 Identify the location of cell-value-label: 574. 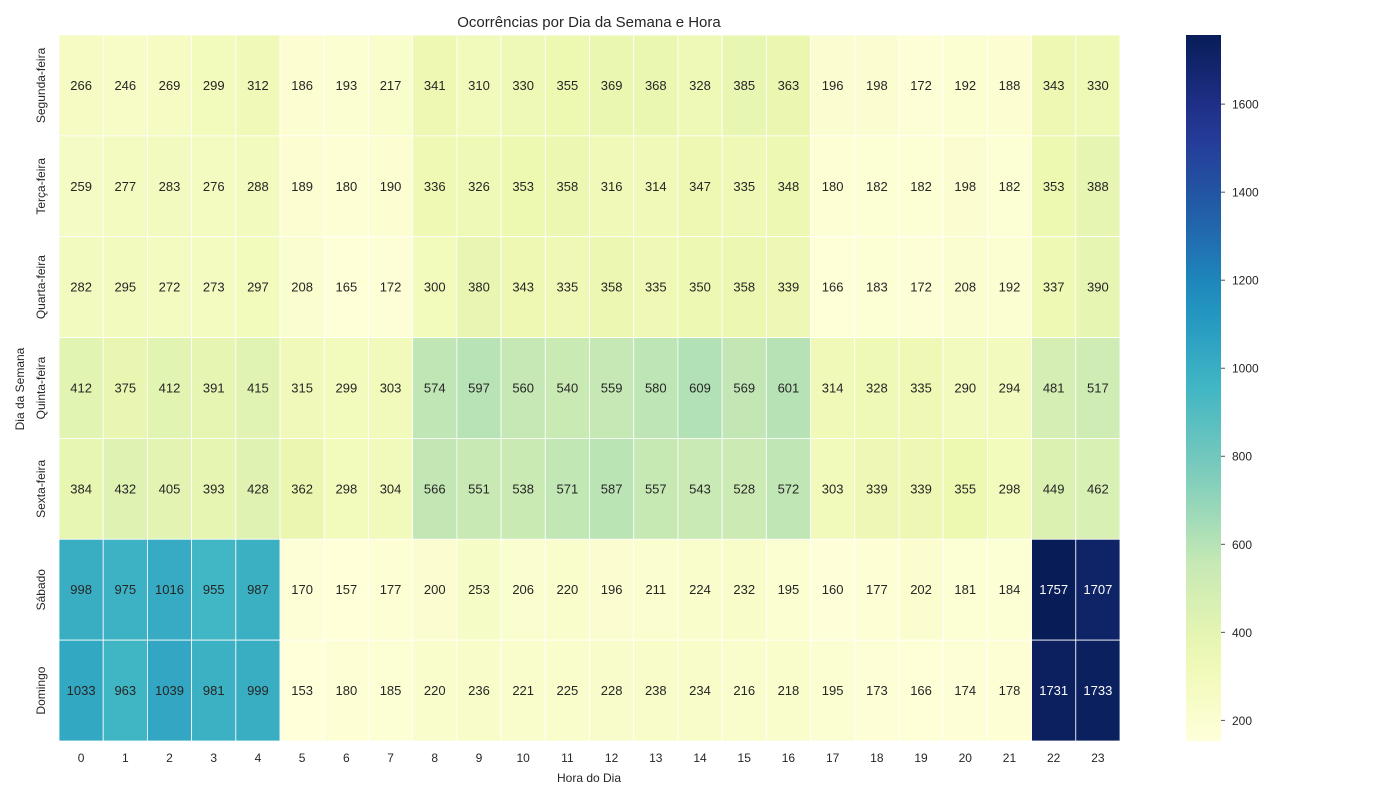
(435, 388).